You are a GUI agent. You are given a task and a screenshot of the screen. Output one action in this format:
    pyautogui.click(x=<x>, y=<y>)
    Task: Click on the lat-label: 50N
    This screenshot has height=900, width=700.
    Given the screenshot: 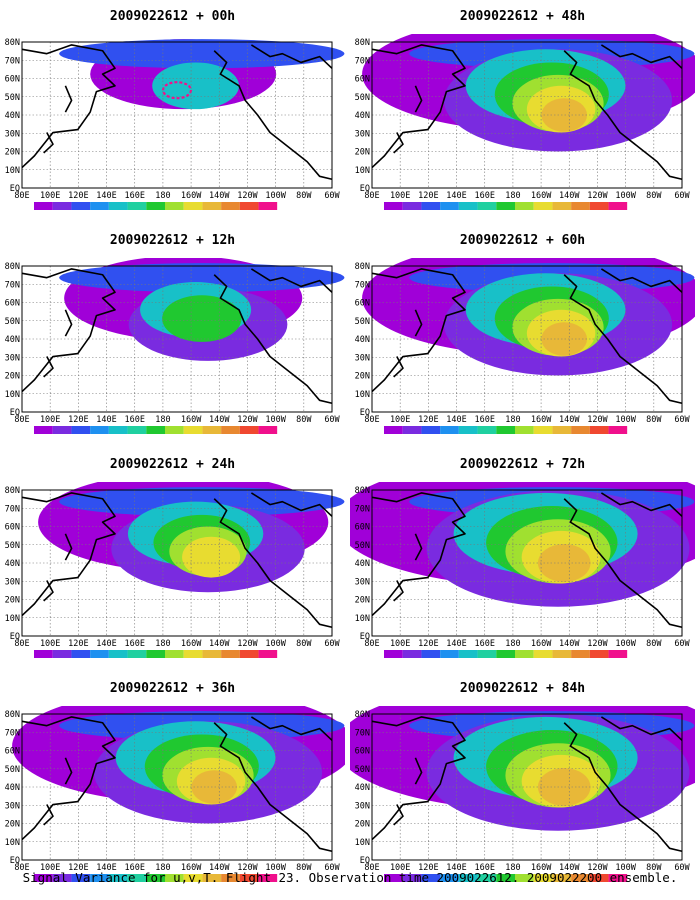 What is the action you would take?
    pyautogui.click(x=362, y=98)
    